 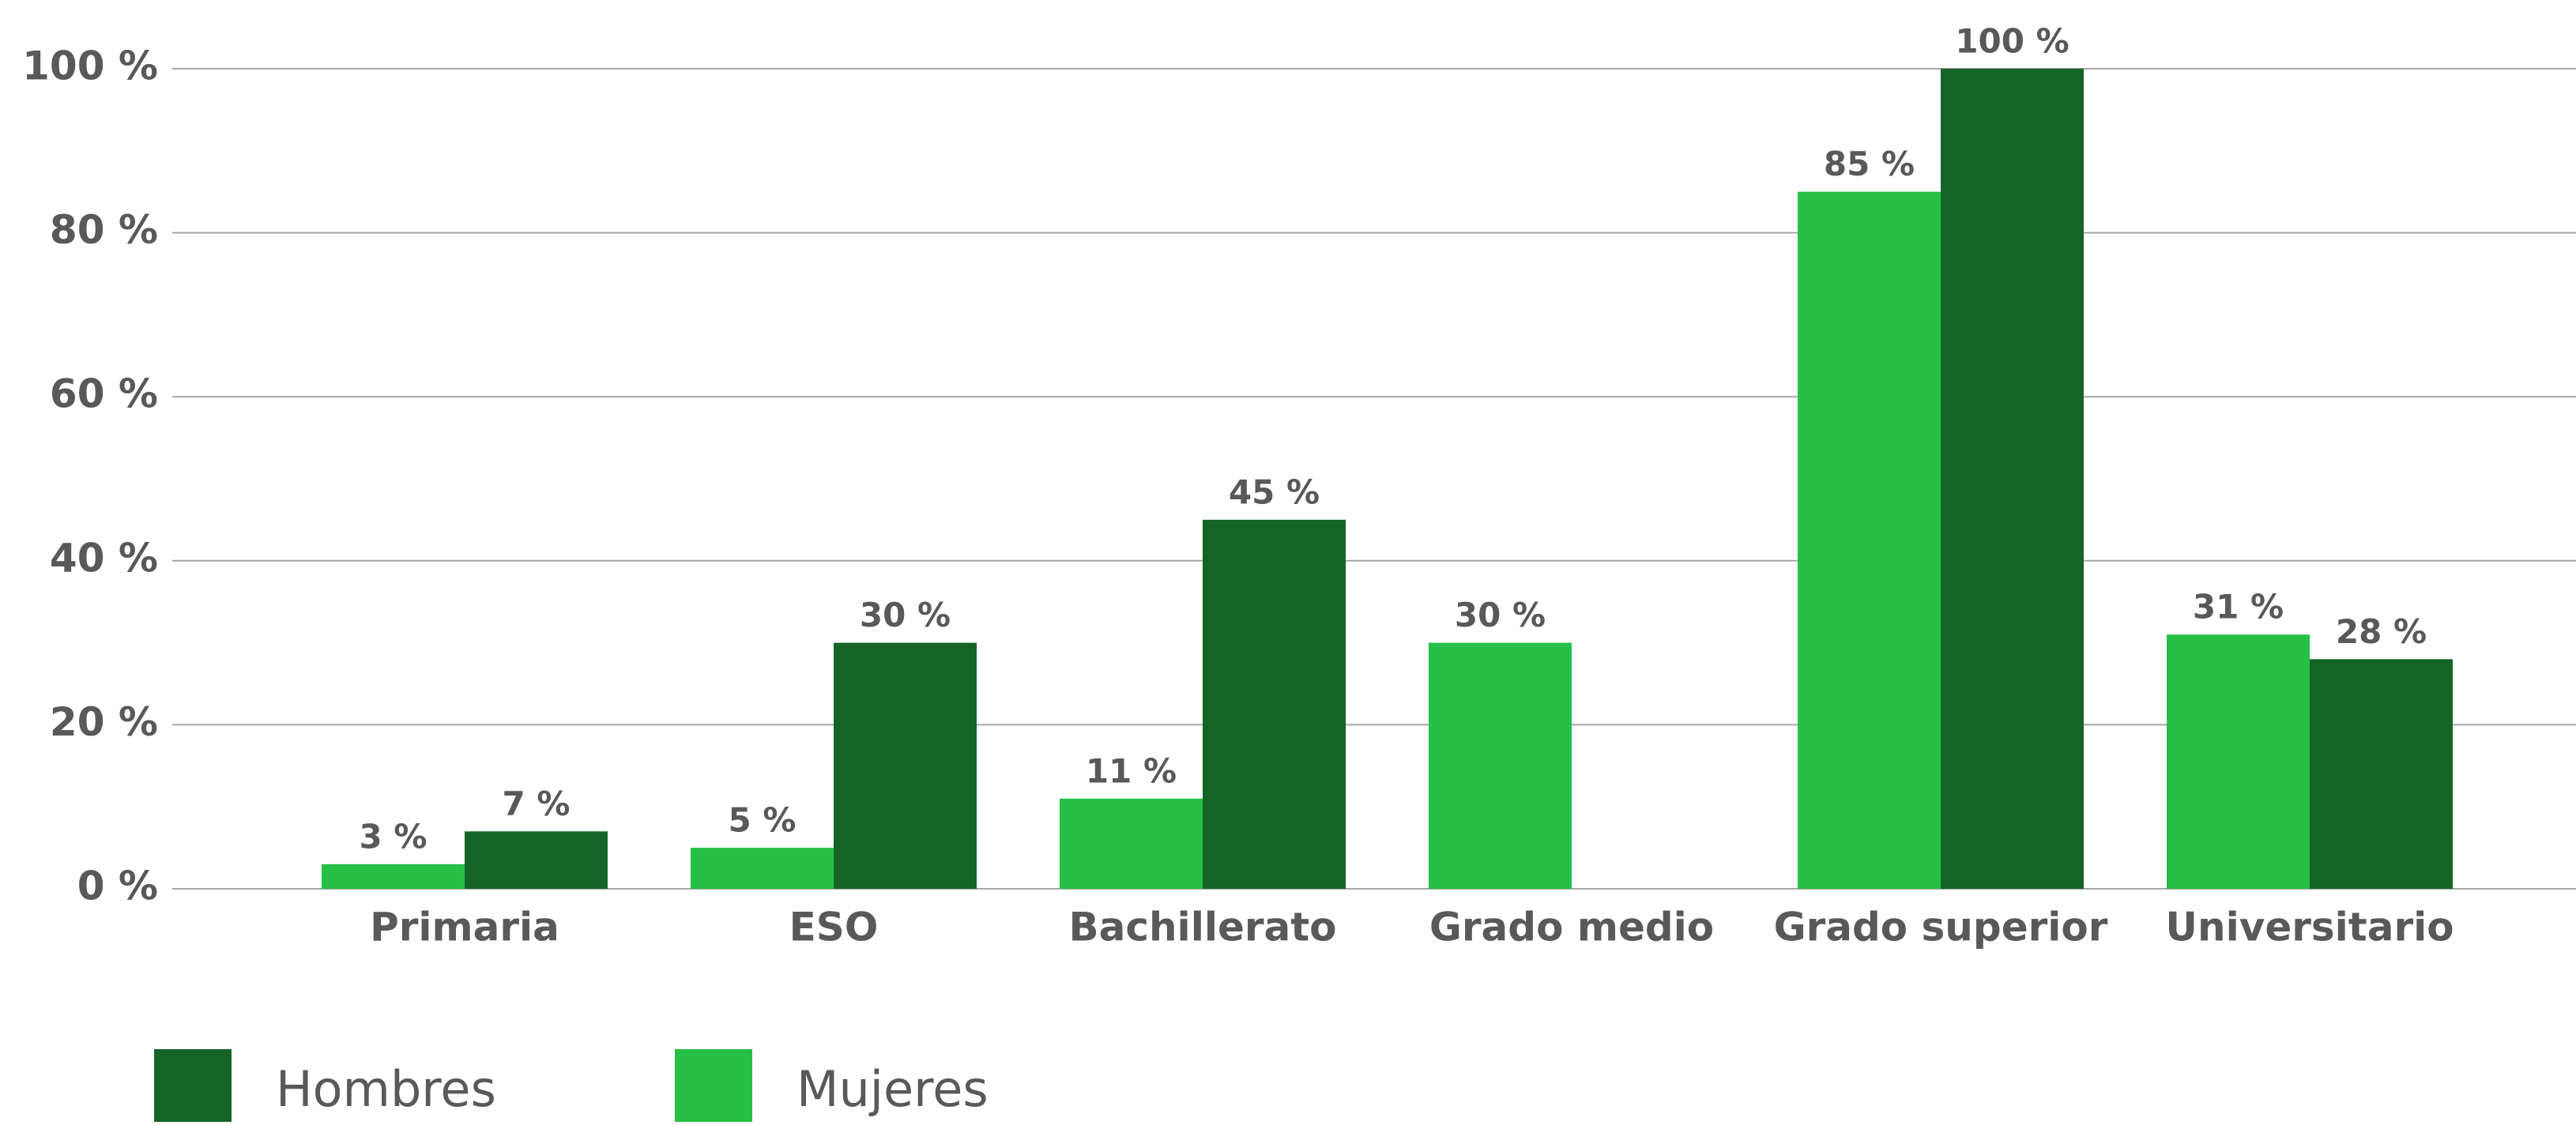 What do you see at coordinates (2012, 41) in the screenshot?
I see `data-label: 100 %` at bounding box center [2012, 41].